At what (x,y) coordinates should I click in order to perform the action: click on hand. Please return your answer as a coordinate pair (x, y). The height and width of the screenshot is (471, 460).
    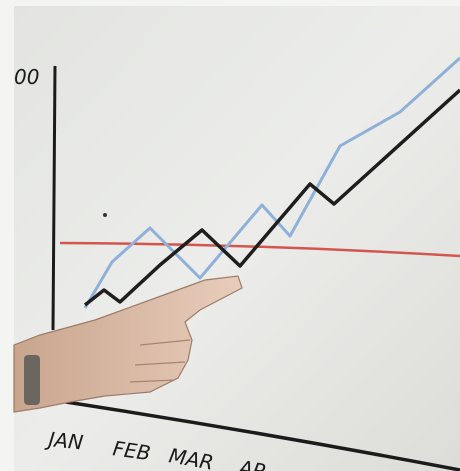
    Looking at the image, I should click on (128, 344).